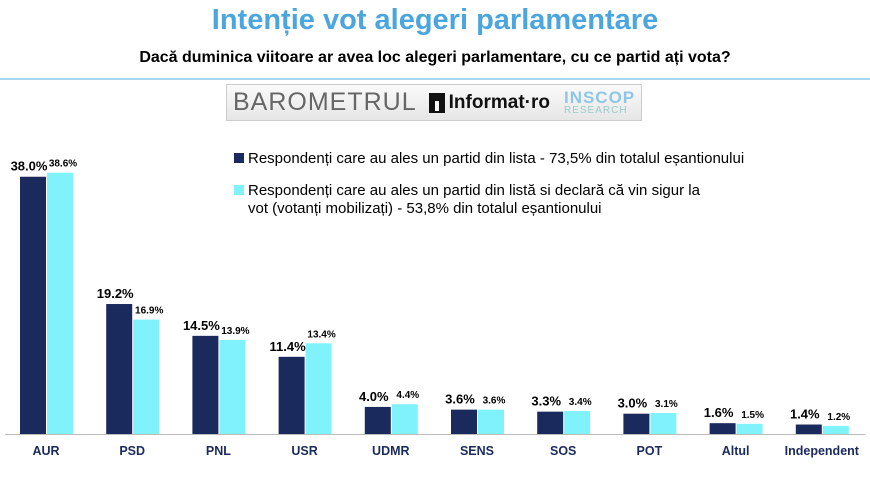 The height and width of the screenshot is (483, 870). What do you see at coordinates (650, 451) in the screenshot?
I see `x-tick-label: POT` at bounding box center [650, 451].